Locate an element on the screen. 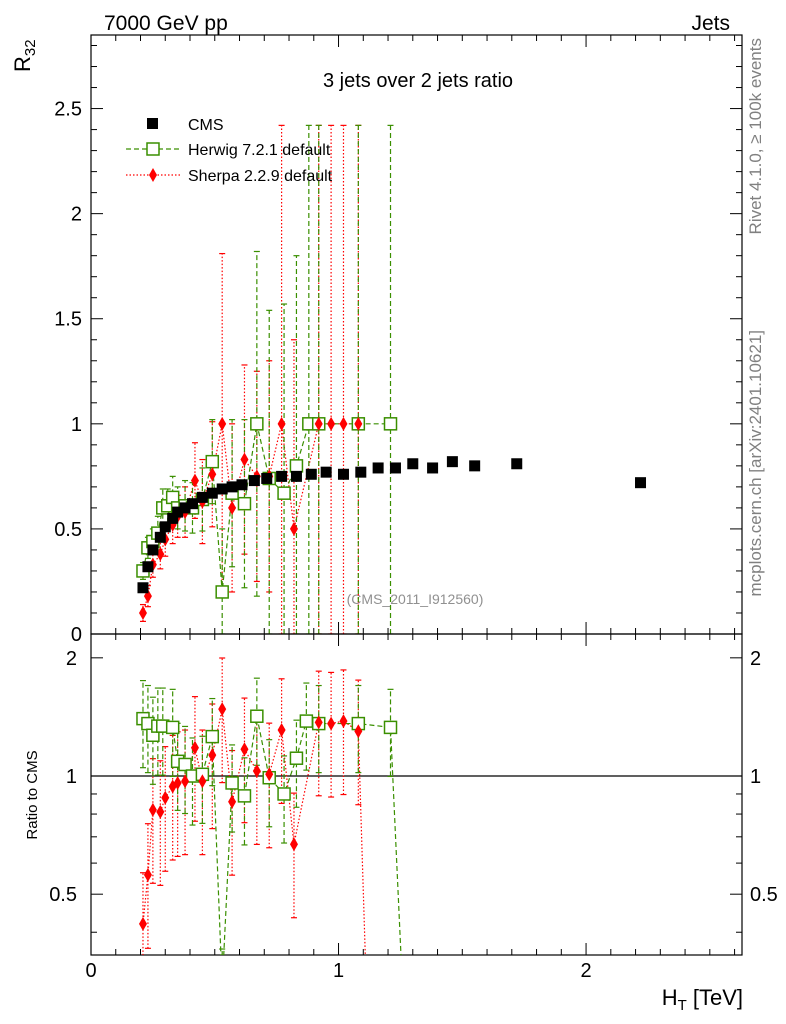  ratio-y-tick-label-right: 1 is located at coordinates (755, 777).